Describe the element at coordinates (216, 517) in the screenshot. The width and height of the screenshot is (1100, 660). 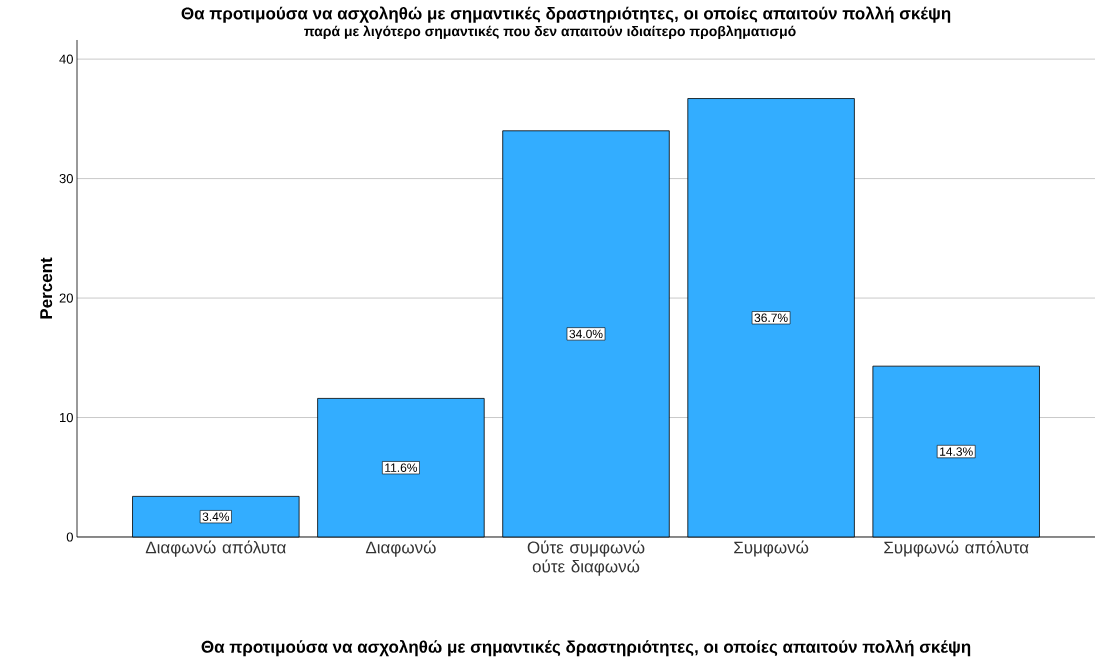
I see `data-label: 3.4%` at that location.